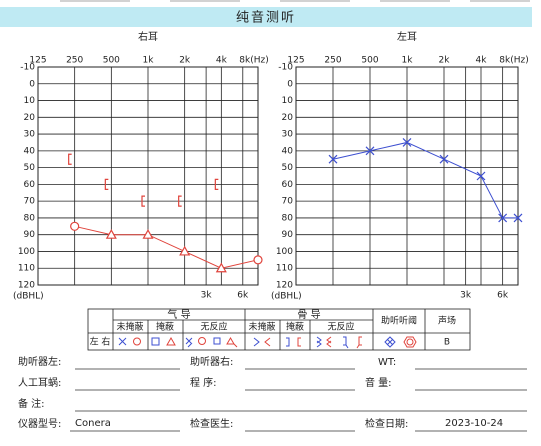  What do you see at coordinates (399, 321) in the screenshot?
I see `legend-aided: 助听听阈` at bounding box center [399, 321].